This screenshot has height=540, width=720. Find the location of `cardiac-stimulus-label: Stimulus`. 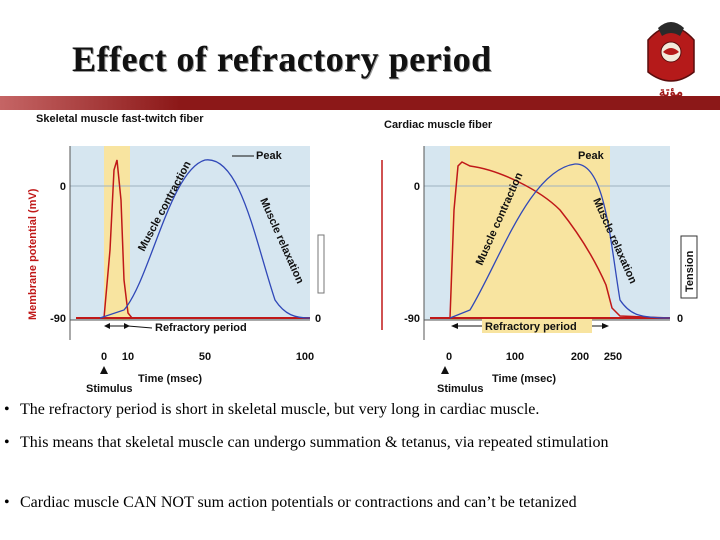

cardiac-stimulus-label: Stimulus is located at coordinates (460, 389).